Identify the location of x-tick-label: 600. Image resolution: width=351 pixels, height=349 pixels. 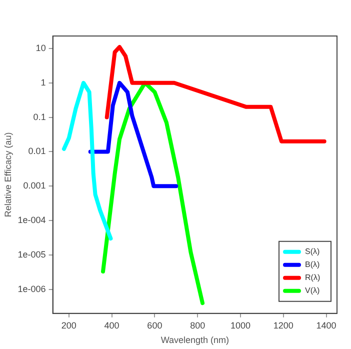
(154, 325).